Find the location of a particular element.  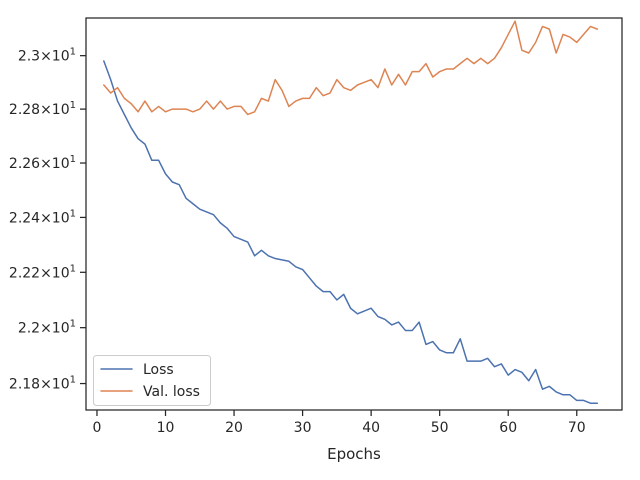

y-tick-label: 2.18×10¹ is located at coordinates (42, 384).